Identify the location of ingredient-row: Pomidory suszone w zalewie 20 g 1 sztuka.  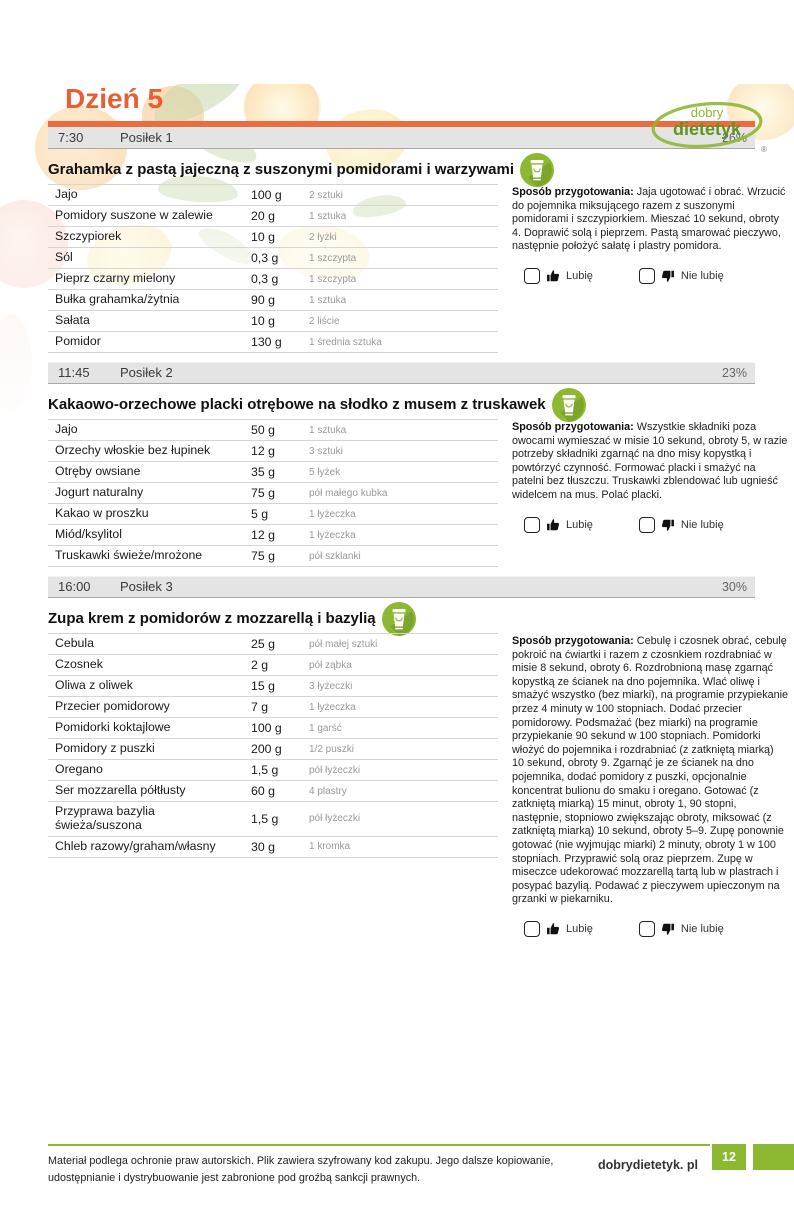
(273, 216).